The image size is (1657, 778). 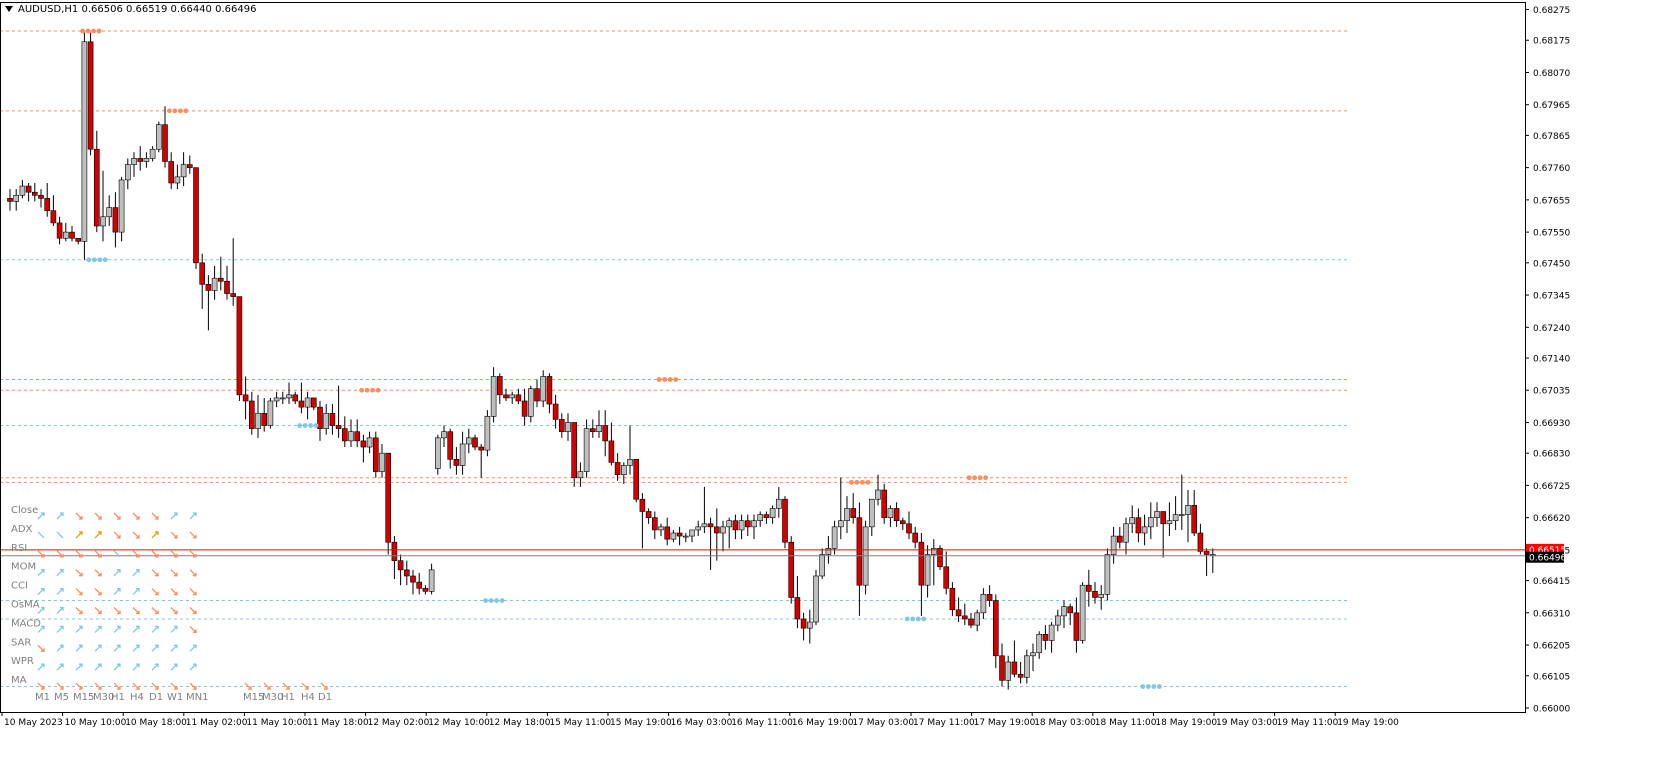 I want to click on ohlc-label: 0.66506 0.66519 0.66440 0.66496, so click(x=169, y=9).